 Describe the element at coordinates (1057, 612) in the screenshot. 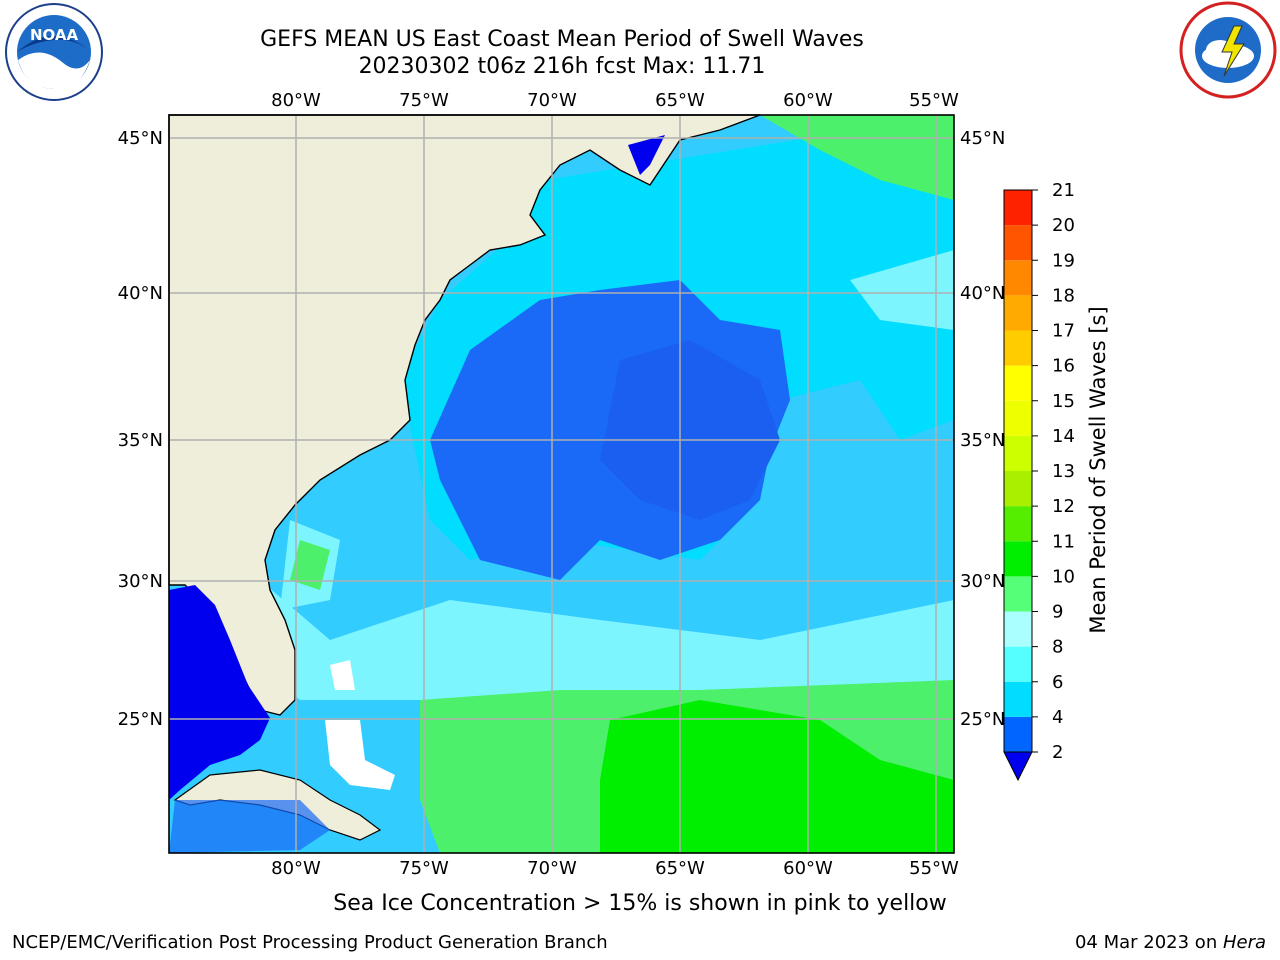

I see `colorbar-tick-label: 9` at that location.